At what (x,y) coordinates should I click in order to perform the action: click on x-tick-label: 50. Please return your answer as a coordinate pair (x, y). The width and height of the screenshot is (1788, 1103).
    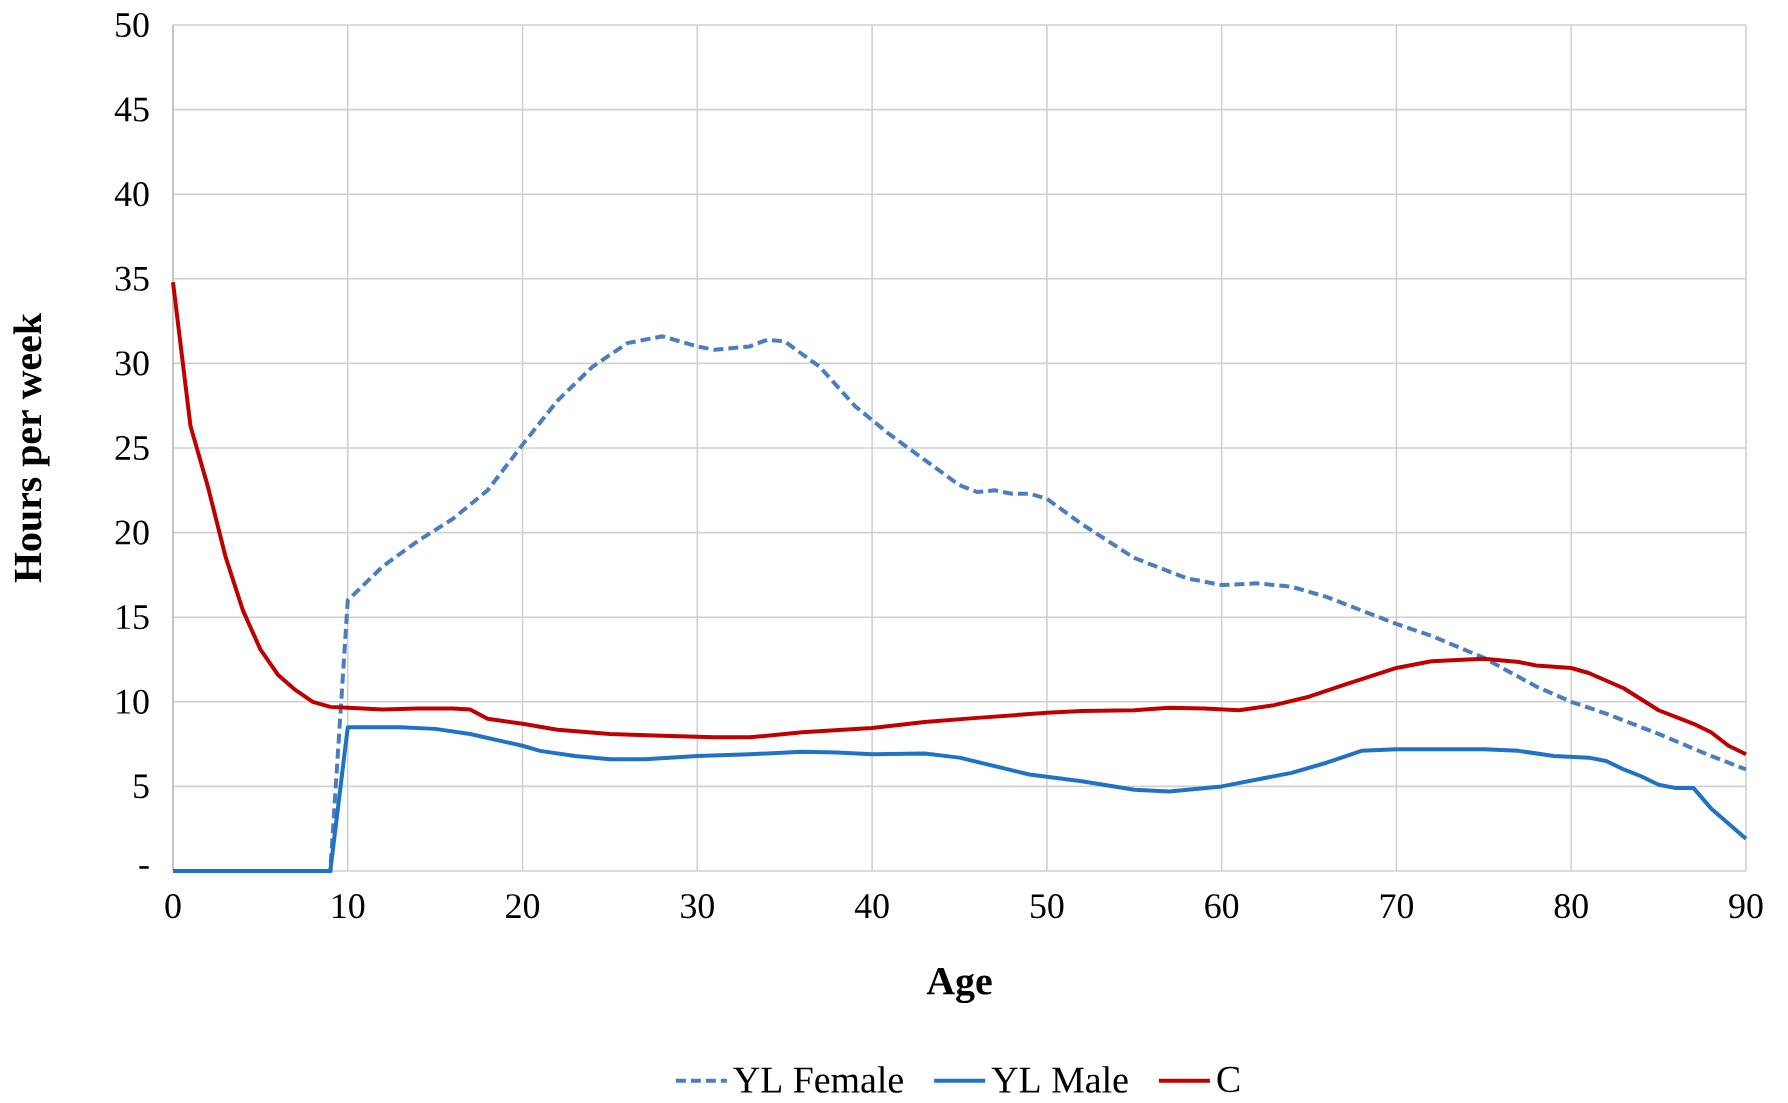
    Looking at the image, I should click on (1047, 906).